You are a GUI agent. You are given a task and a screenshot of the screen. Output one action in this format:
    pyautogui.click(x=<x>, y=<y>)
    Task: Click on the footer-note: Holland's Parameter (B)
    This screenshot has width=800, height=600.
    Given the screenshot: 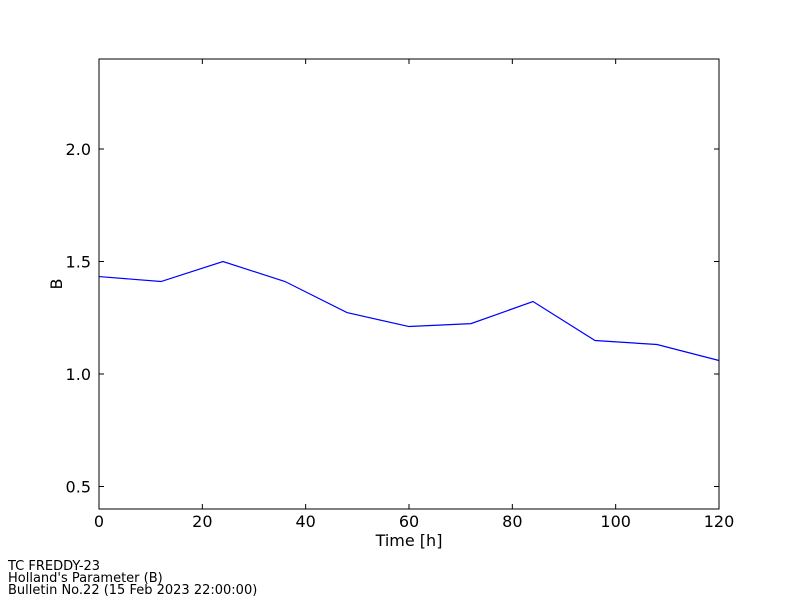 What is the action you would take?
    pyautogui.click(x=85, y=578)
    